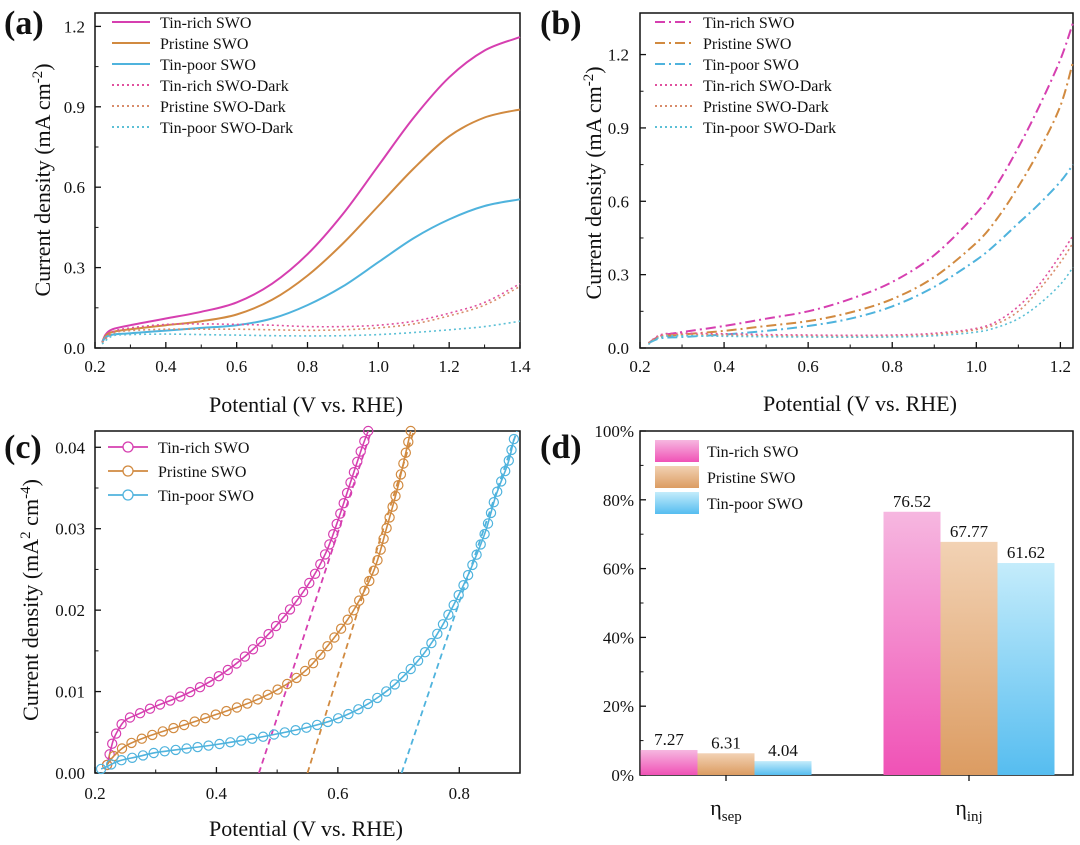  I want to click on y-tick-label: 0%, so click(622, 775).